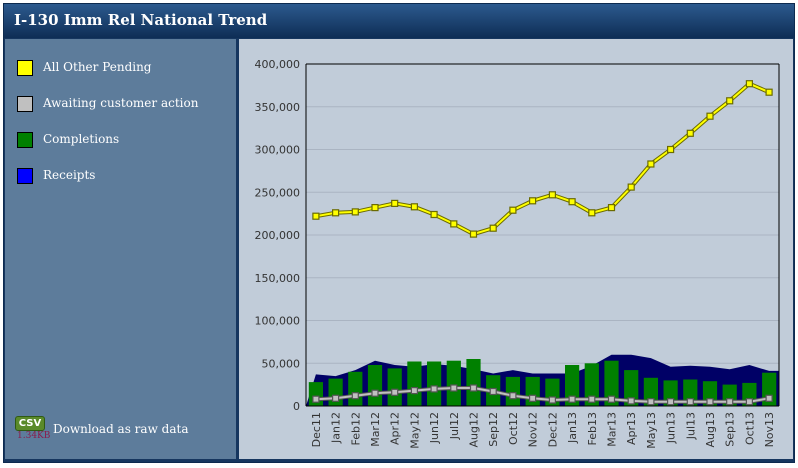  I want to click on receipts-area, so click(542, 380).